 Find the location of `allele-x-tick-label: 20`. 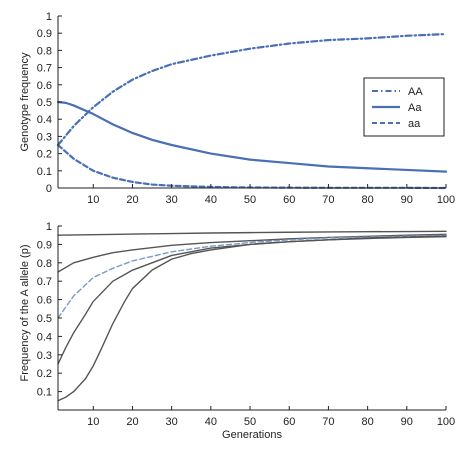

allele-x-tick-label: 20 is located at coordinates (132, 422).